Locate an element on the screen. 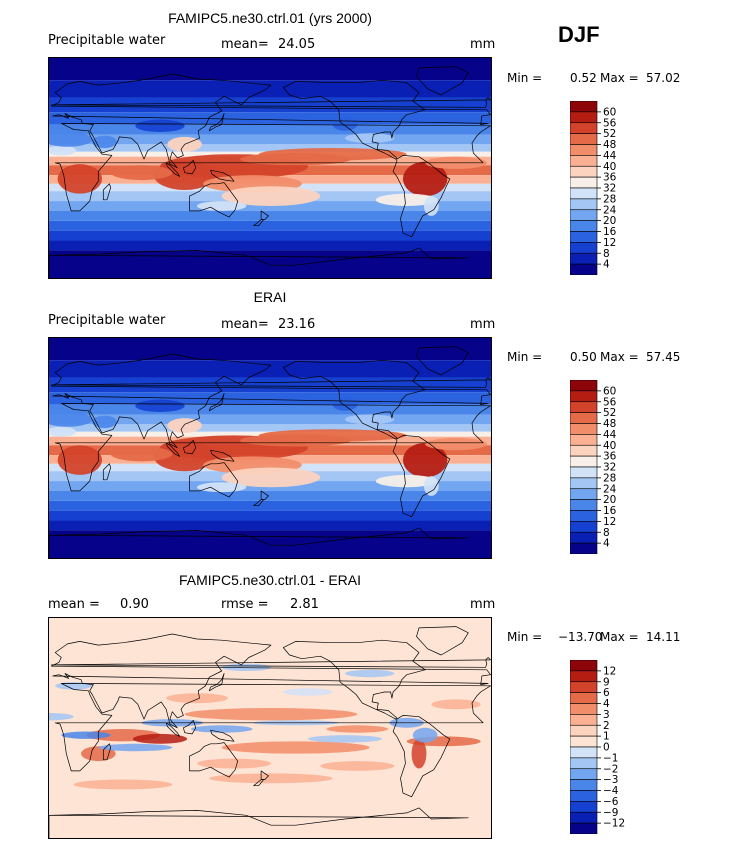  panel3-max-label: Max = is located at coordinates (619, 637).